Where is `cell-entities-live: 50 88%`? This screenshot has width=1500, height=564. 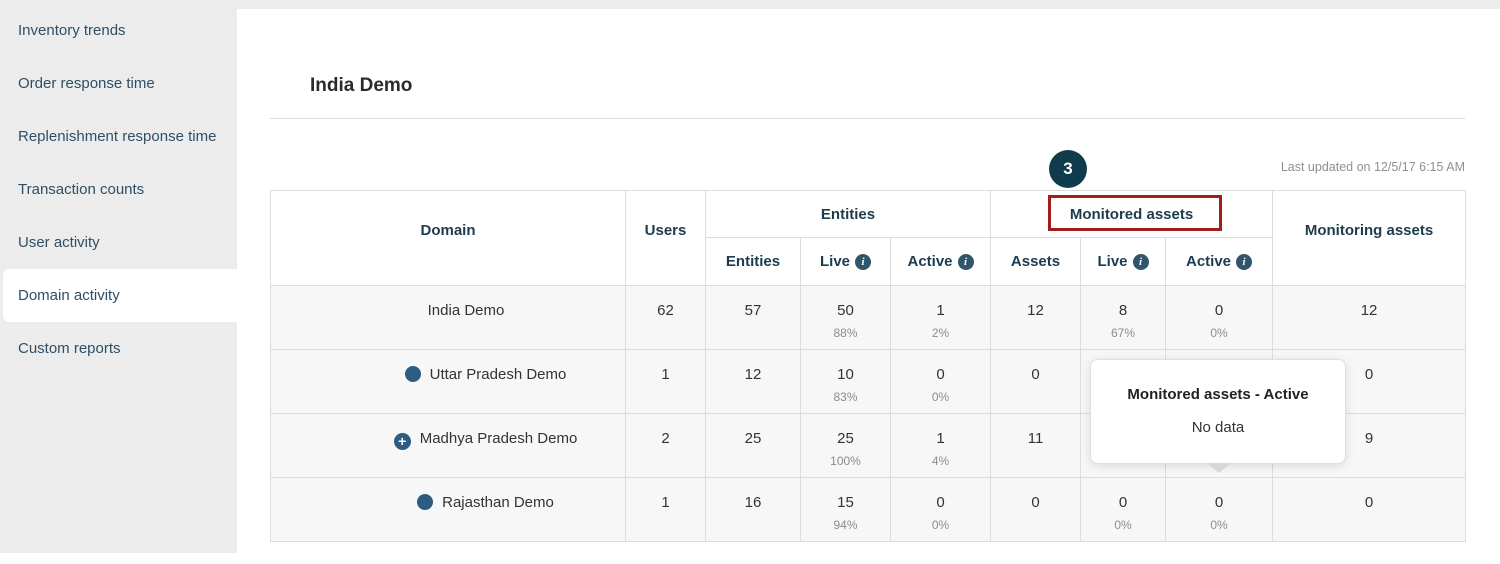 cell-entities-live: 50 88% is located at coordinates (845, 317).